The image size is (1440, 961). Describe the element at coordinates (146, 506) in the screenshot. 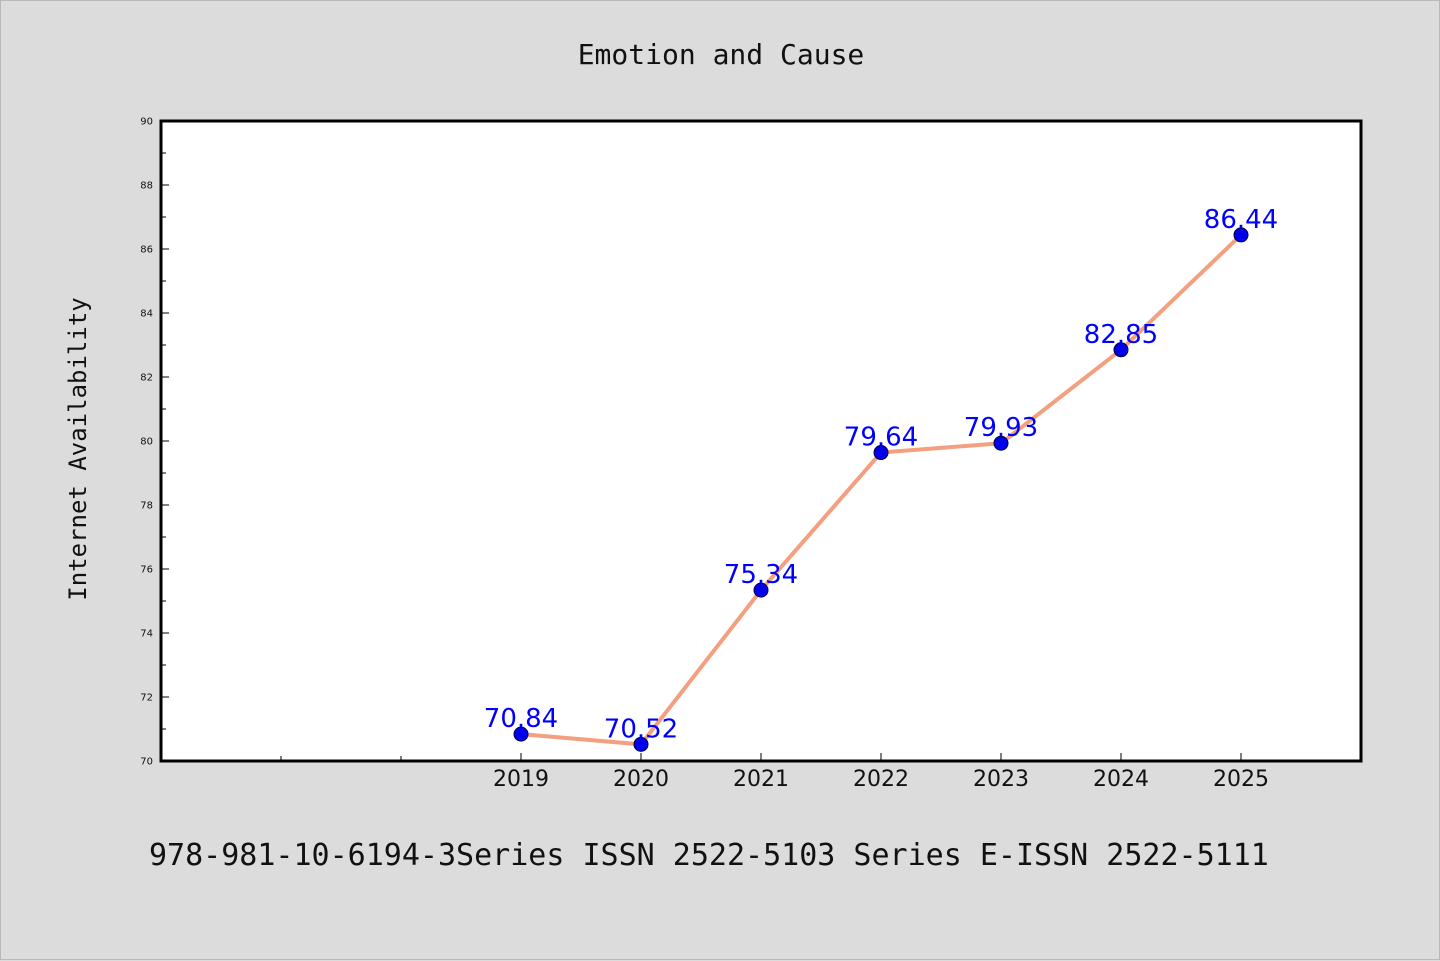

I see `y-tick-label: 78` at that location.